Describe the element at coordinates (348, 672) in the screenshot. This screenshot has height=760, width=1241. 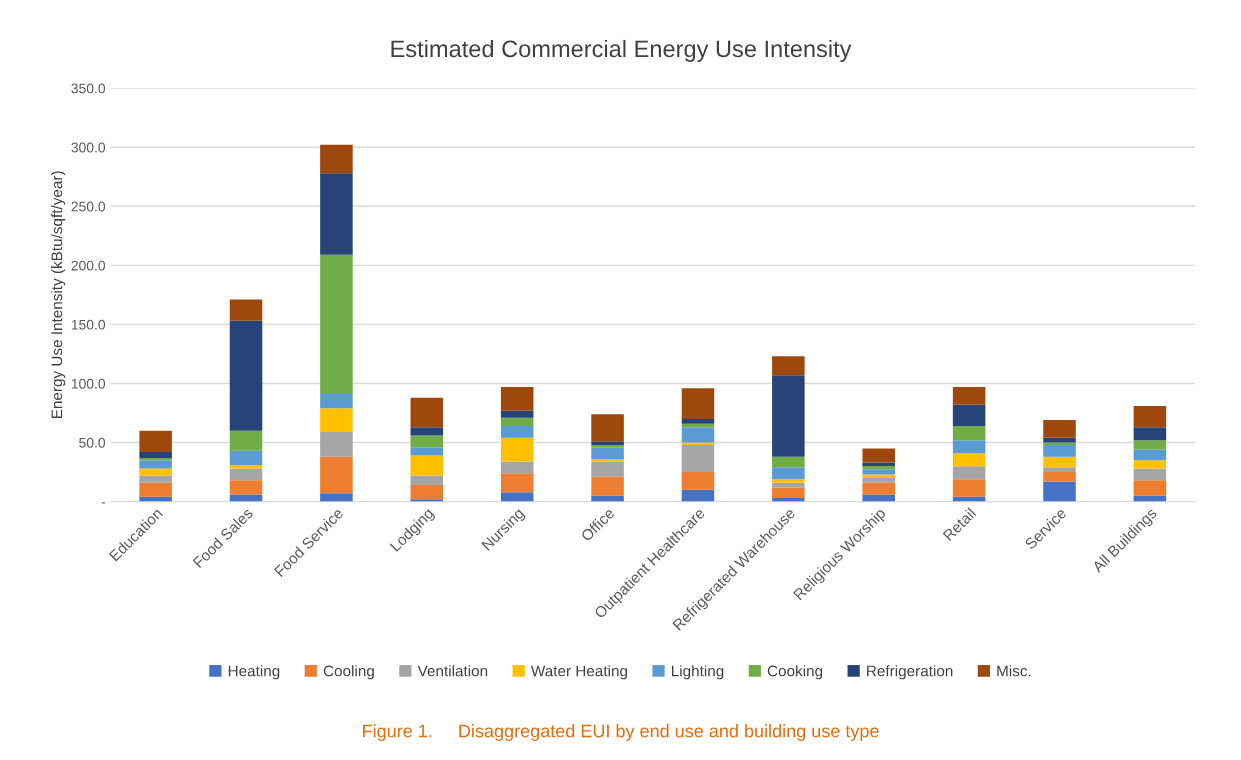
I see `legend-label: Cooling` at that location.